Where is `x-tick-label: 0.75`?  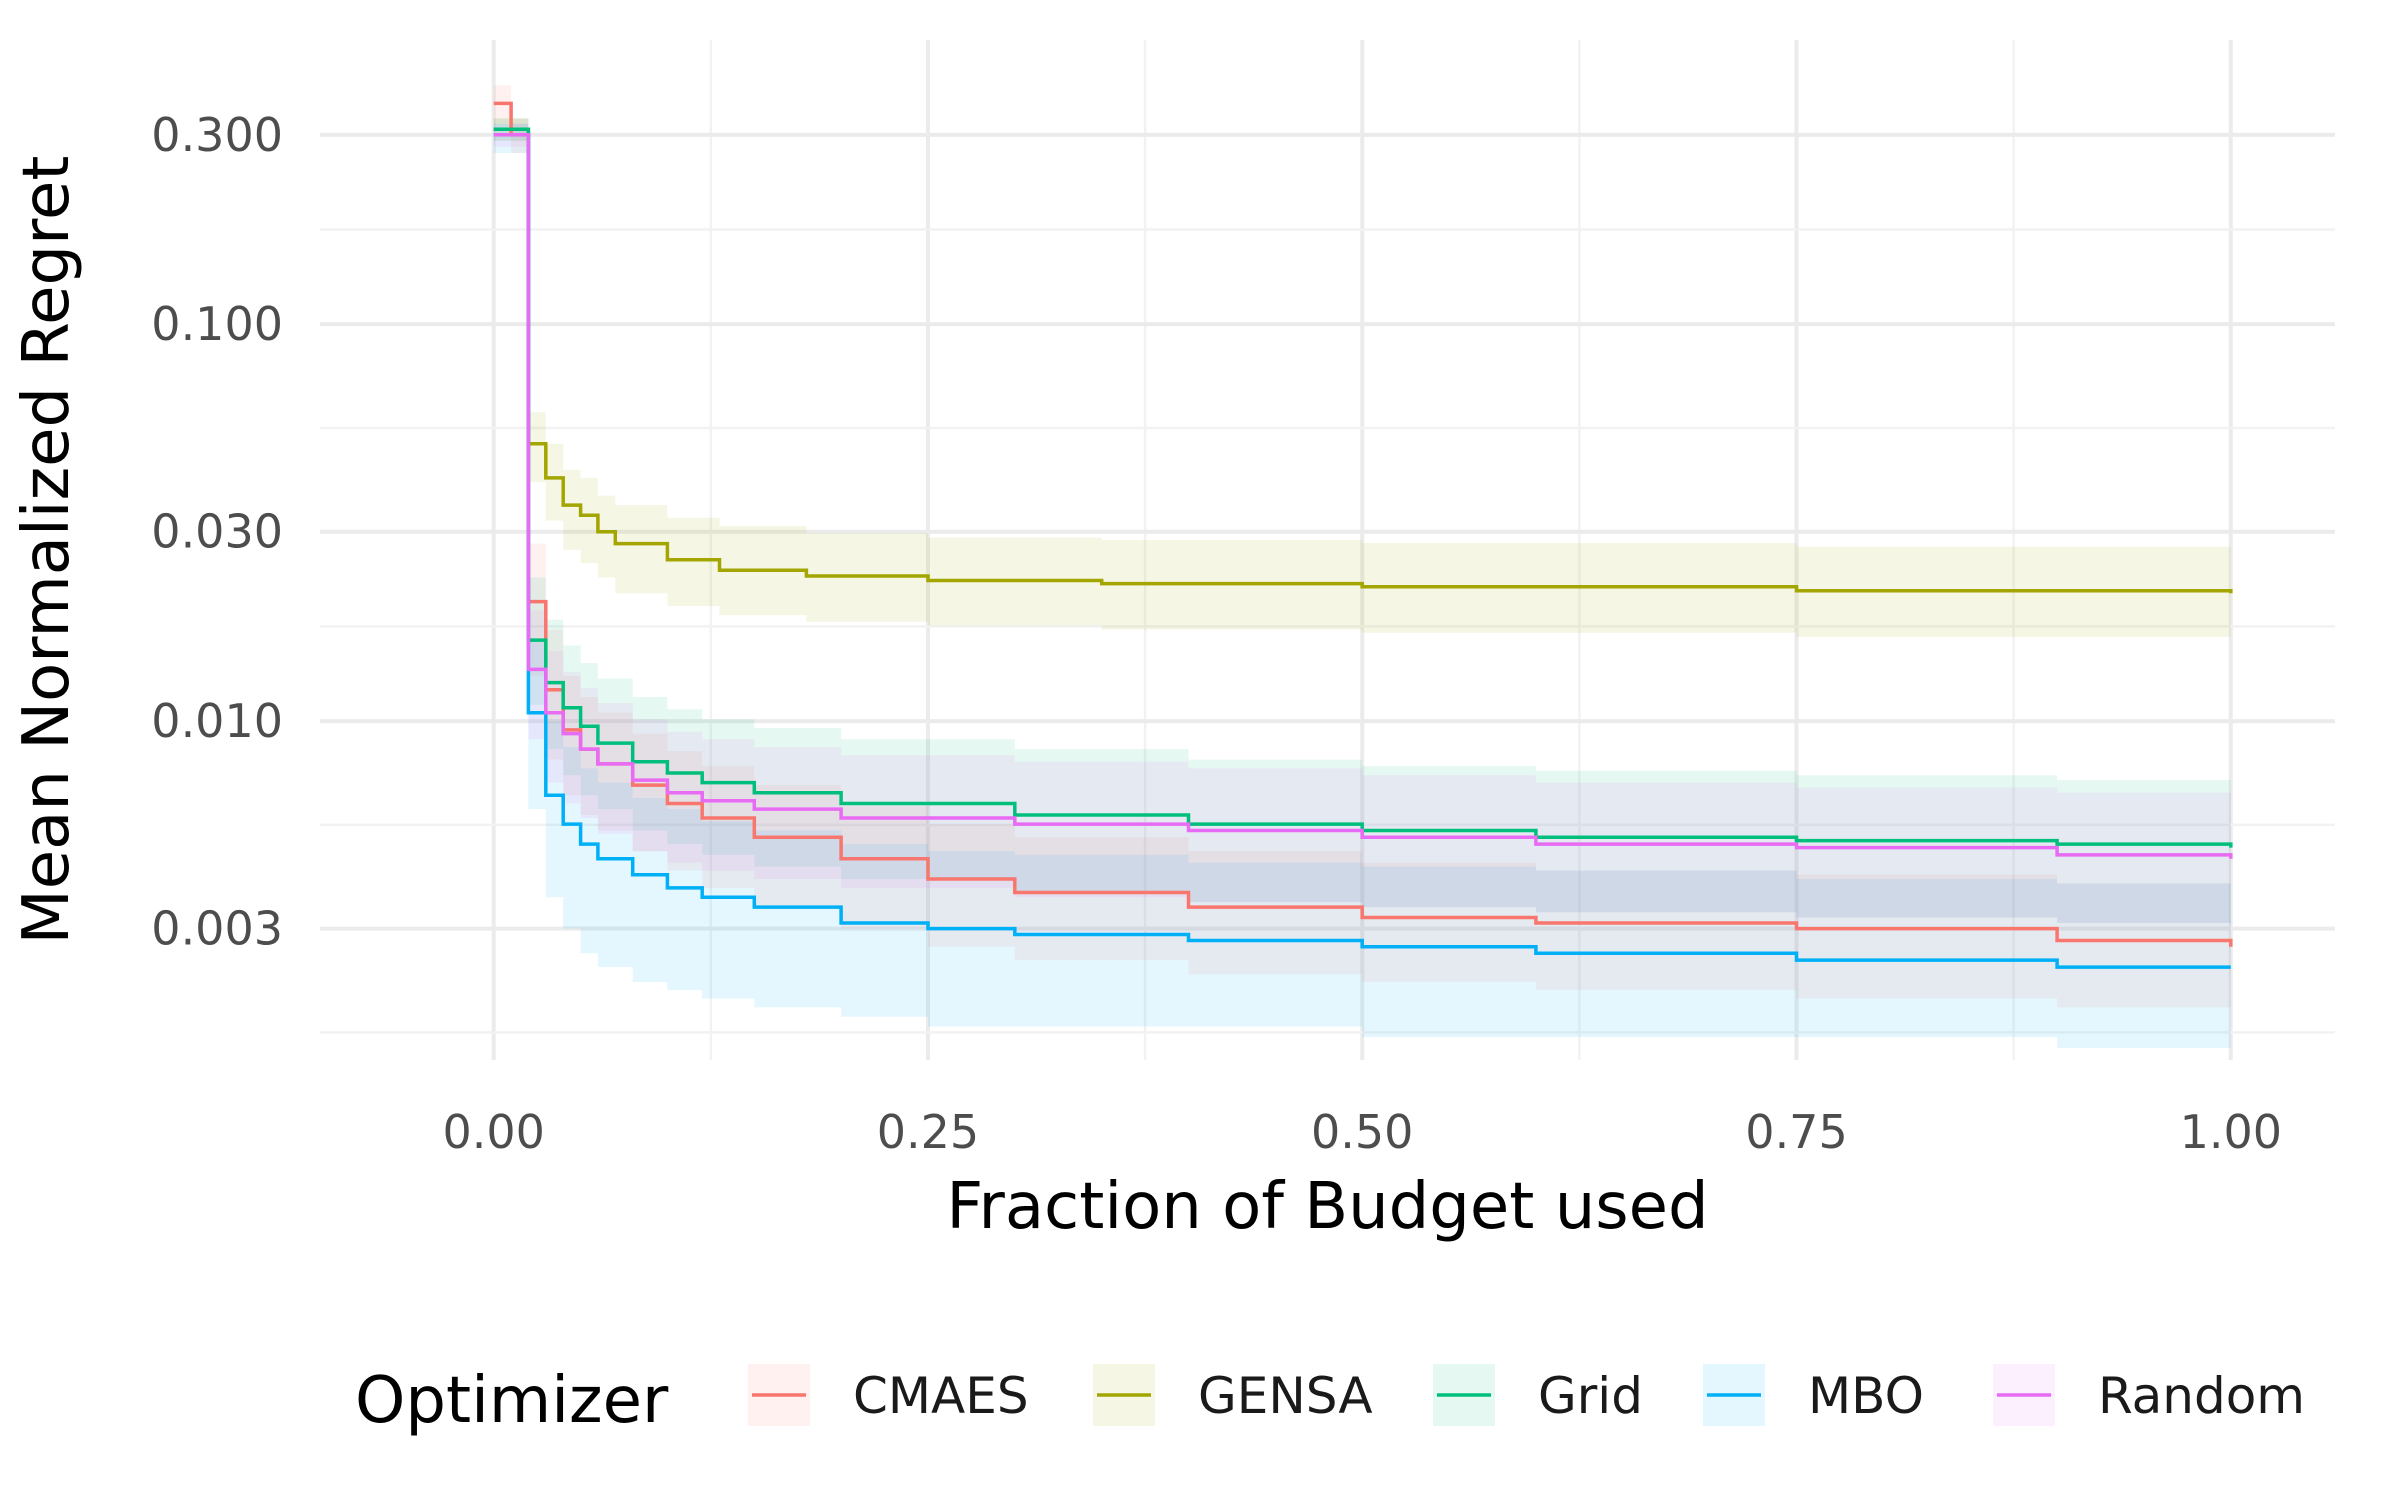 x-tick-label: 0.75 is located at coordinates (1796, 1132).